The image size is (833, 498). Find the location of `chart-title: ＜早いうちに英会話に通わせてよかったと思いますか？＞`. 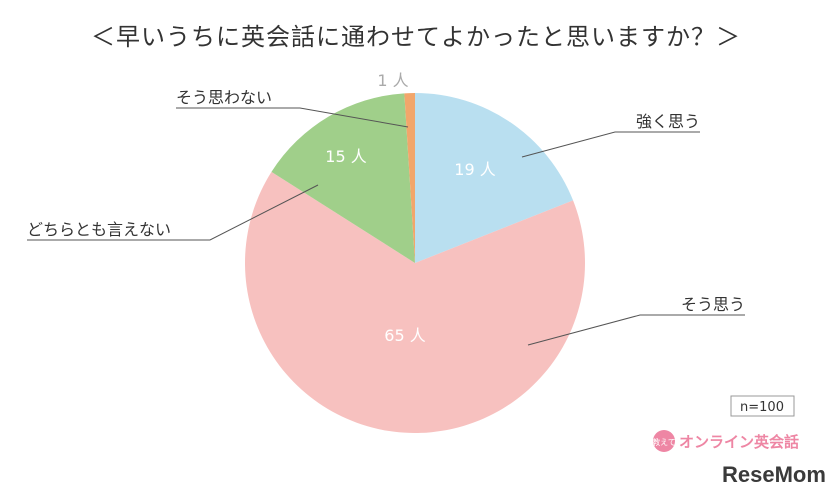

chart-title: ＜早いうちに英会話に通わせてよかったと思いますか？＞ is located at coordinates (416, 37).